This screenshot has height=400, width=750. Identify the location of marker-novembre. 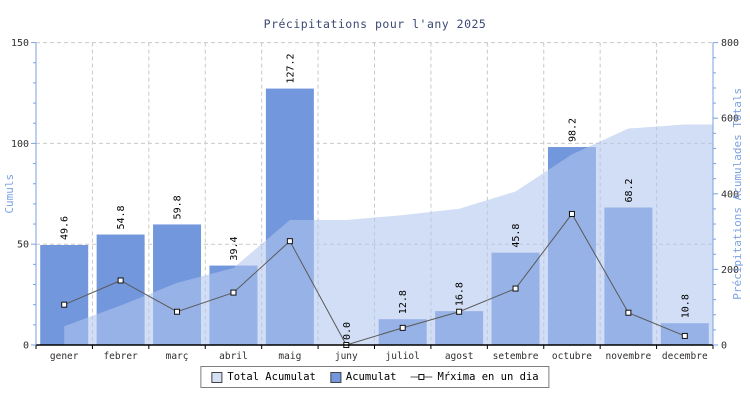
(628, 312).